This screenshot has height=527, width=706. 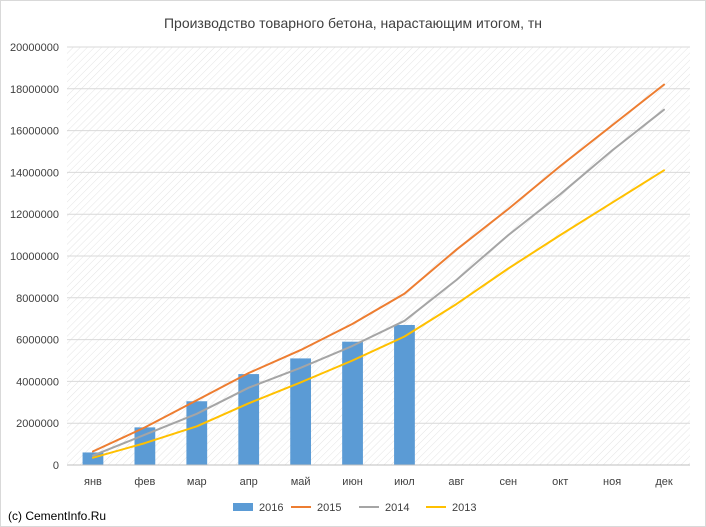 I want to click on x-tick-label: дек, so click(x=664, y=482).